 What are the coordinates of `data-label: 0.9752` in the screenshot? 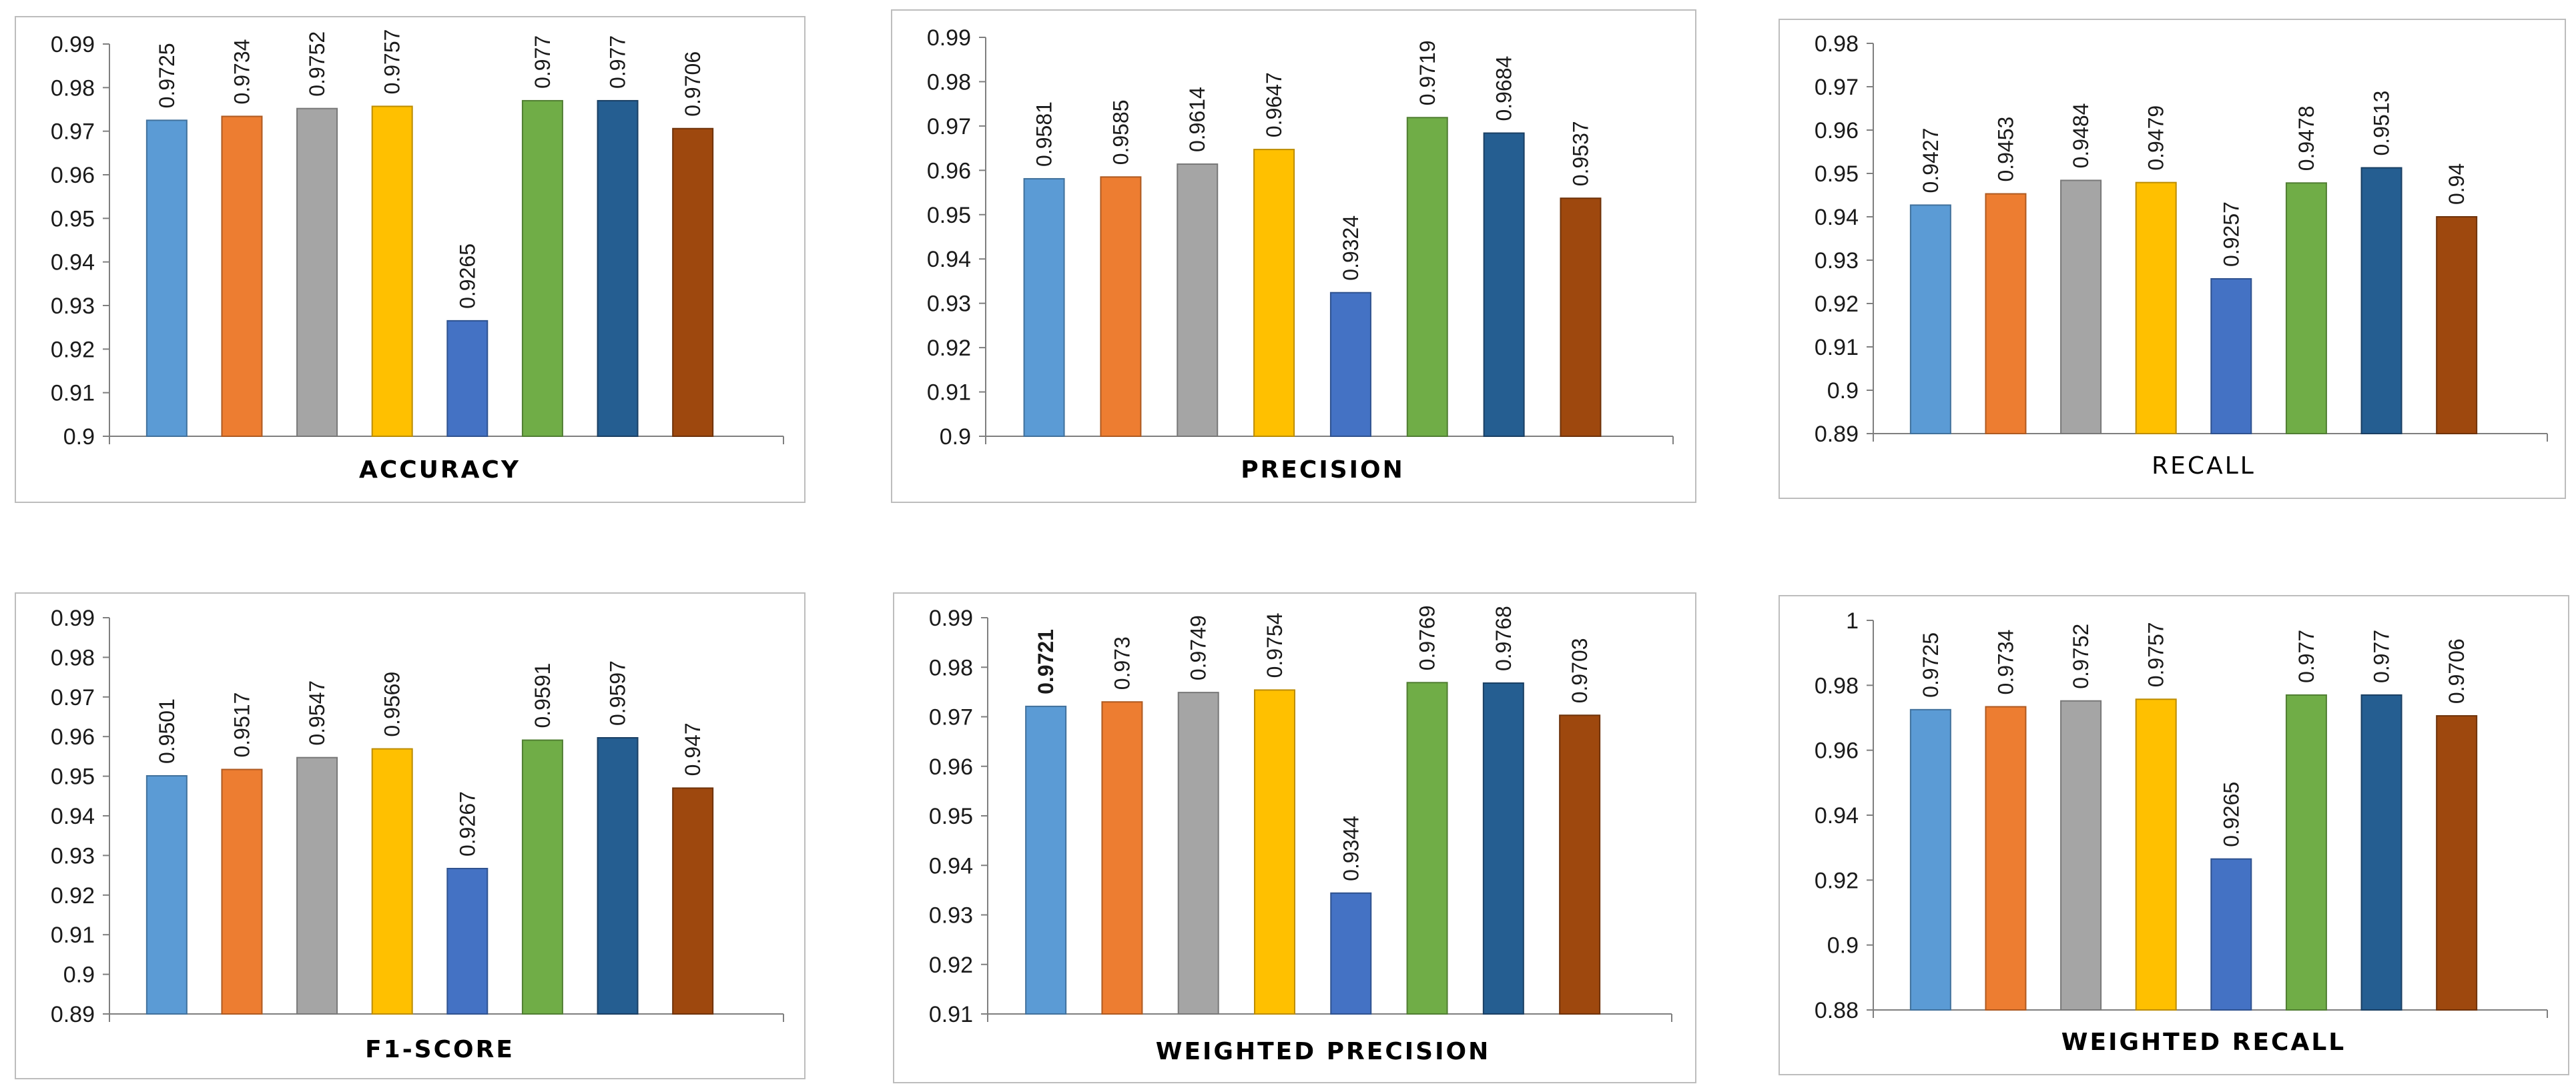 It's located at (317, 64).